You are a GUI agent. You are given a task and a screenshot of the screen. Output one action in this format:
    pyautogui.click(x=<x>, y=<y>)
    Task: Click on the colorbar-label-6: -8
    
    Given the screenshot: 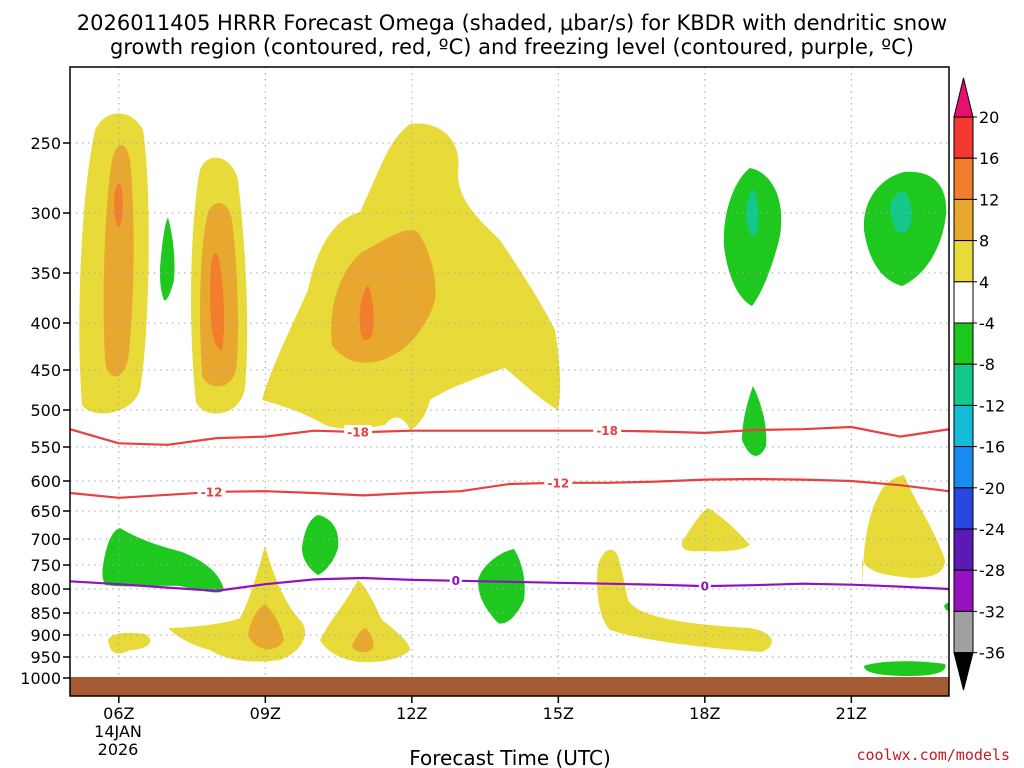 What is the action you would take?
    pyautogui.click(x=987, y=364)
    